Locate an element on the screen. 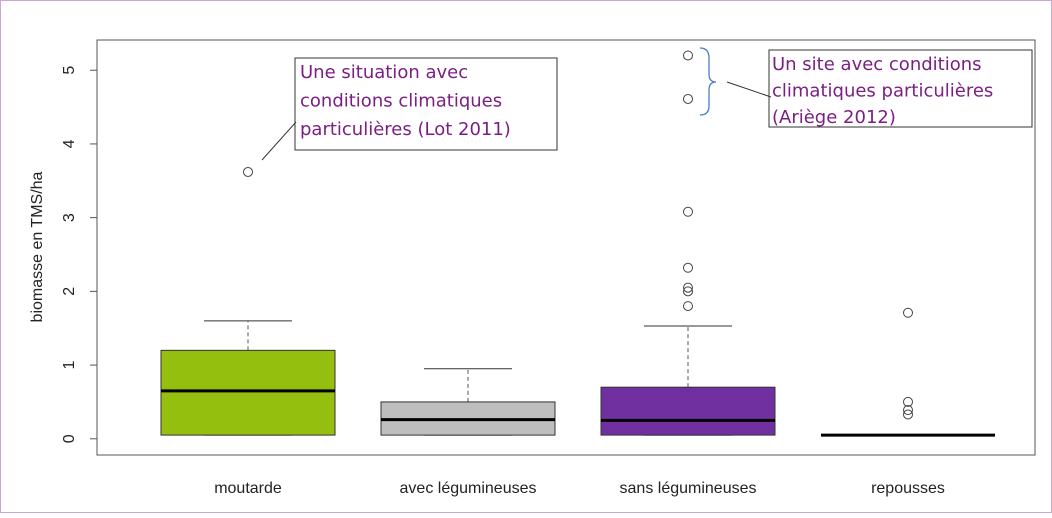 Image resolution: width=1052 pixels, height=518 pixels. annotation-text: Un site avec conditions is located at coordinates (877, 64).